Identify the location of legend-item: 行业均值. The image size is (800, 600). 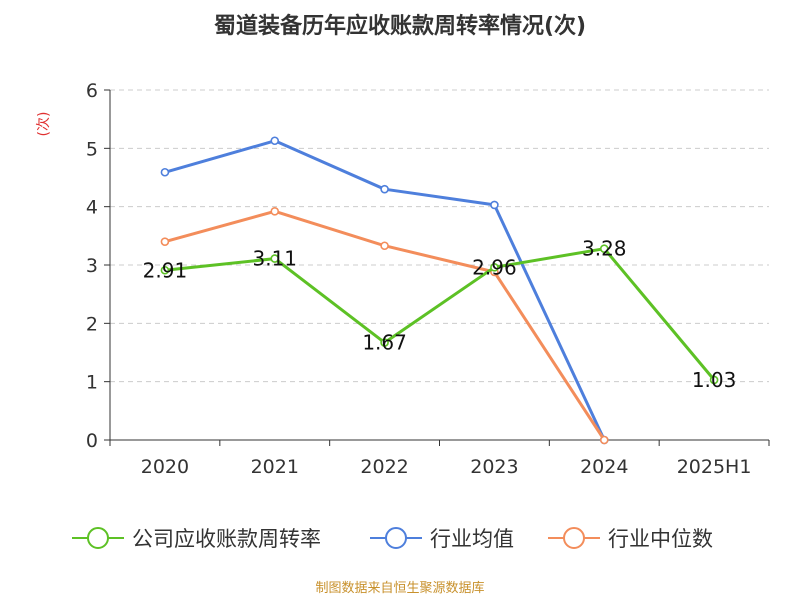
(442, 539).